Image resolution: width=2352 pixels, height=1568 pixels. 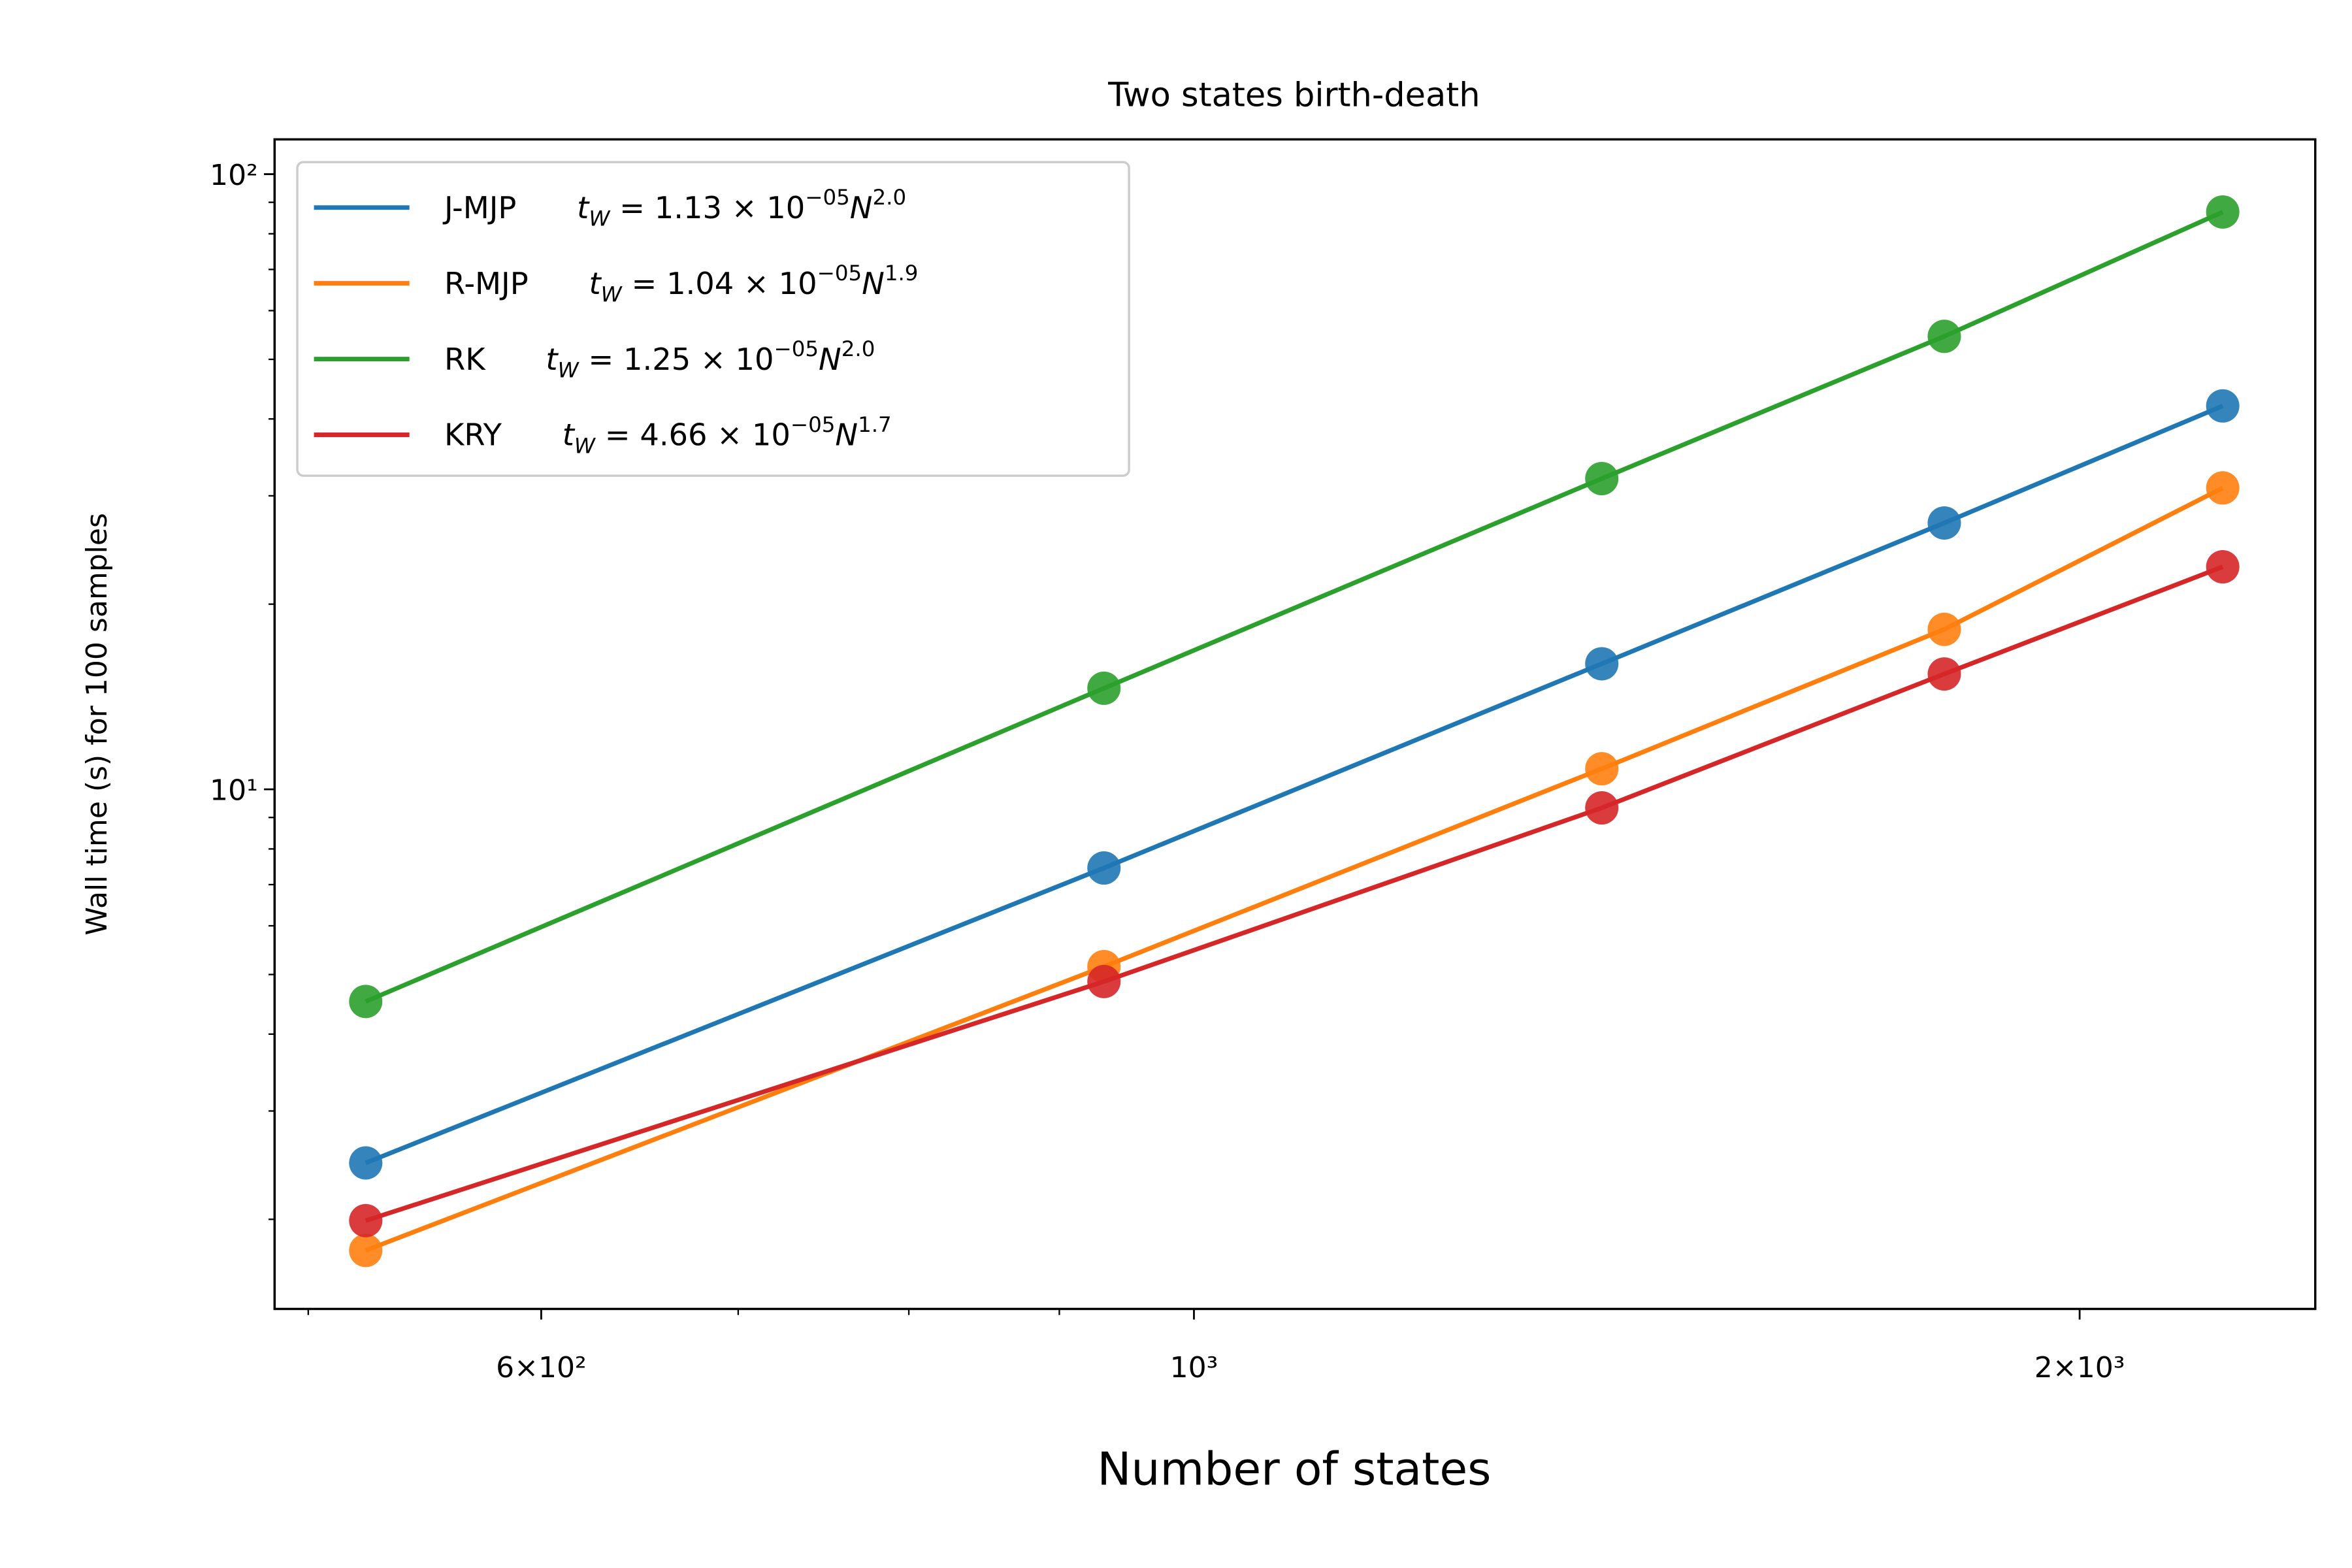 I want to click on legend-text: KRY, so click(x=473, y=435).